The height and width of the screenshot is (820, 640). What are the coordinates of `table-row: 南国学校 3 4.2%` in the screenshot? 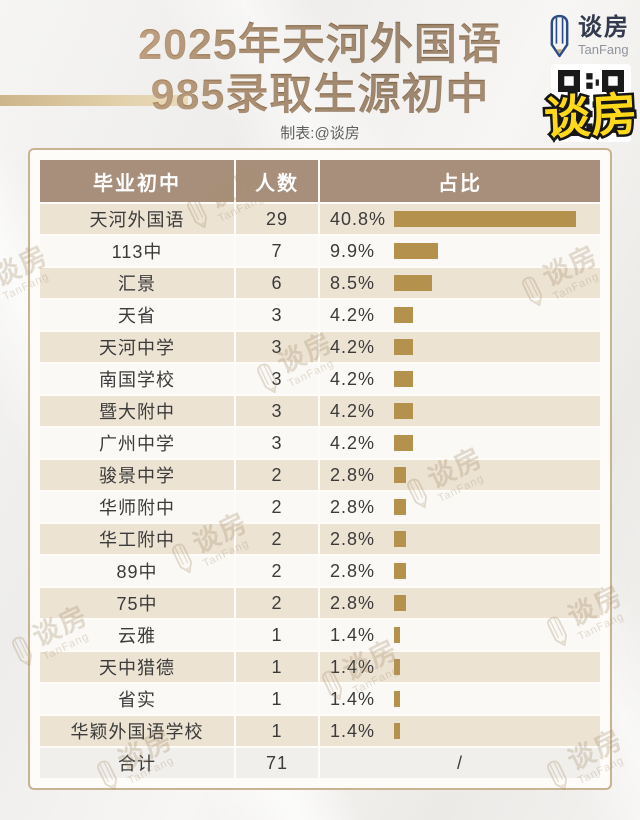 It's located at (320, 379).